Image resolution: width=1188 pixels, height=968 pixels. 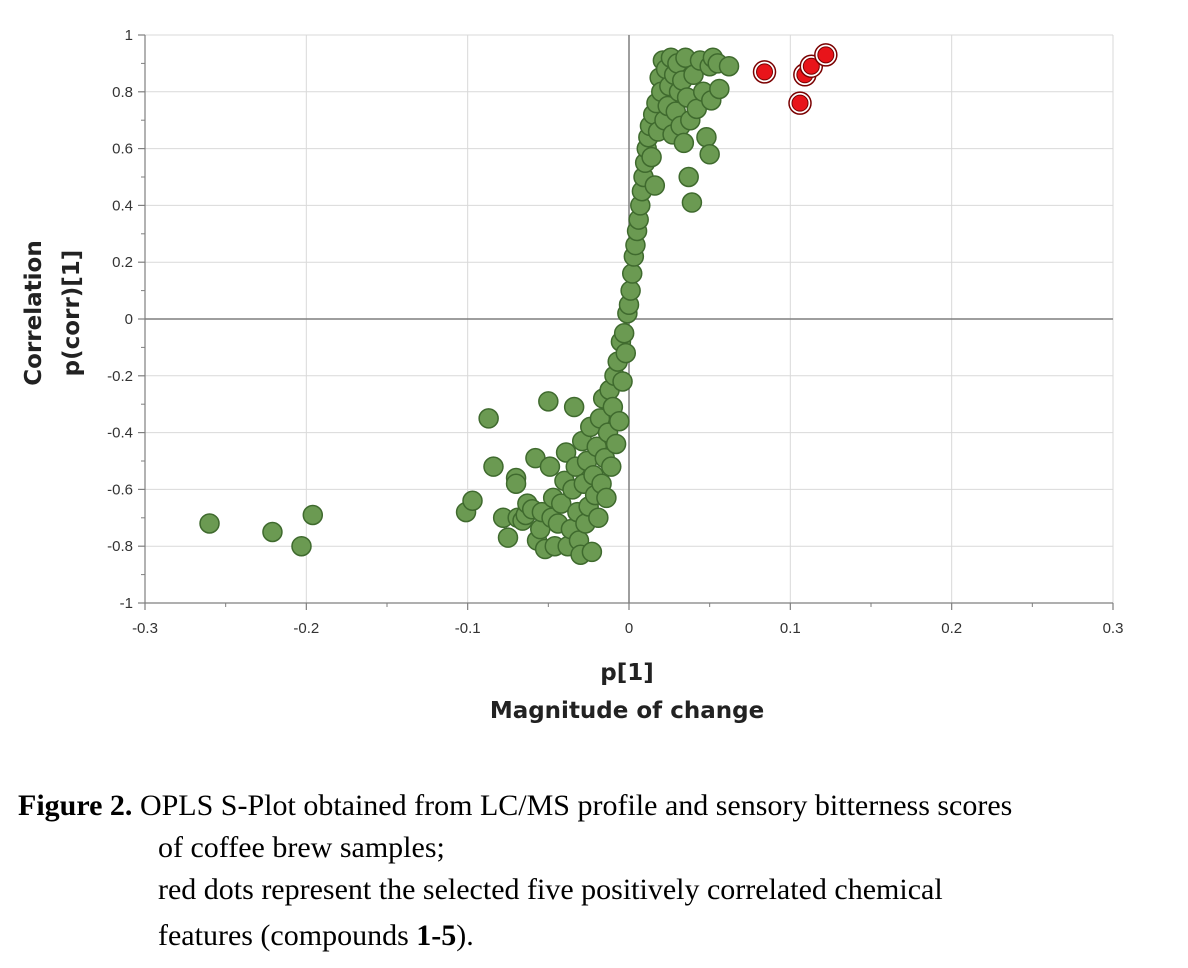 What do you see at coordinates (436, 935) in the screenshot?
I see `caption-compounds-bold: 1-5` at bounding box center [436, 935].